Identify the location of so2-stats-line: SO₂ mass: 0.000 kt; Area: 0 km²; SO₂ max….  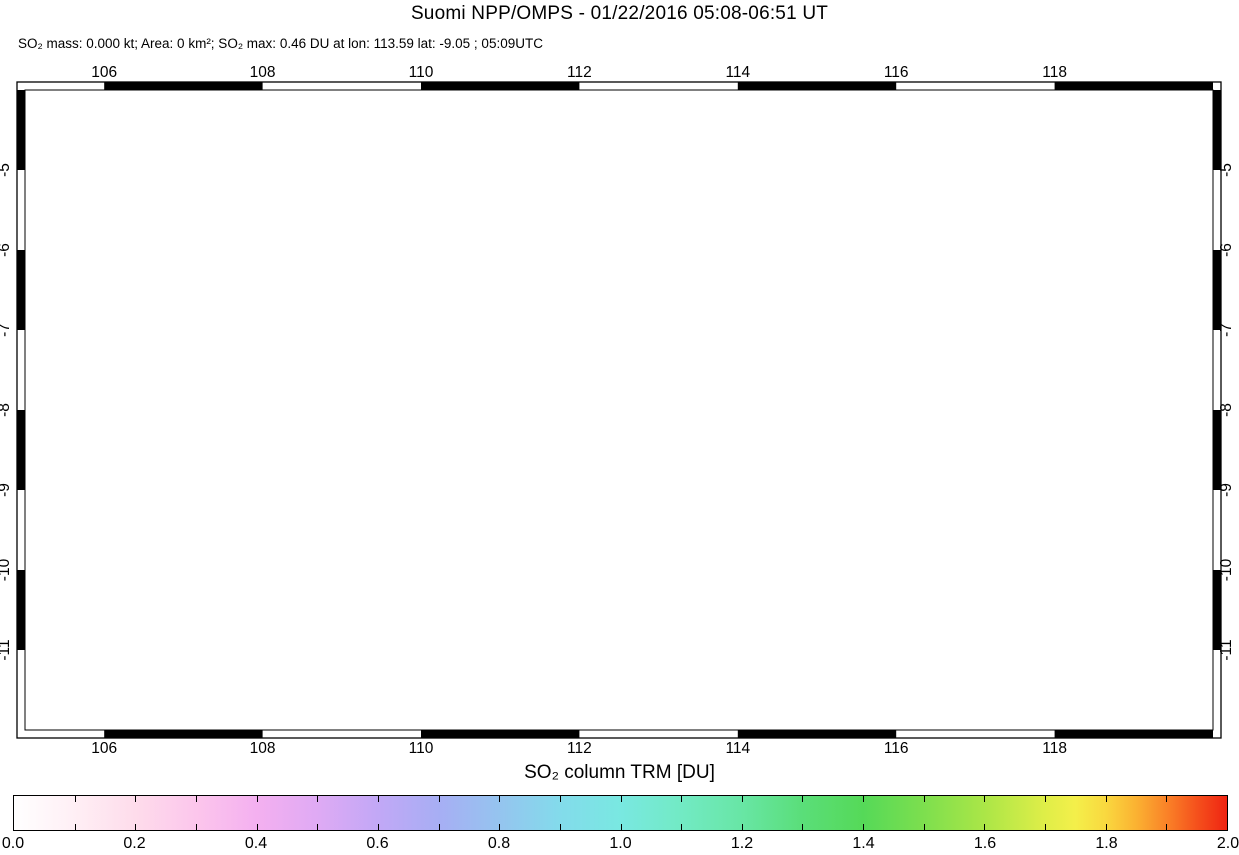
(280, 43).